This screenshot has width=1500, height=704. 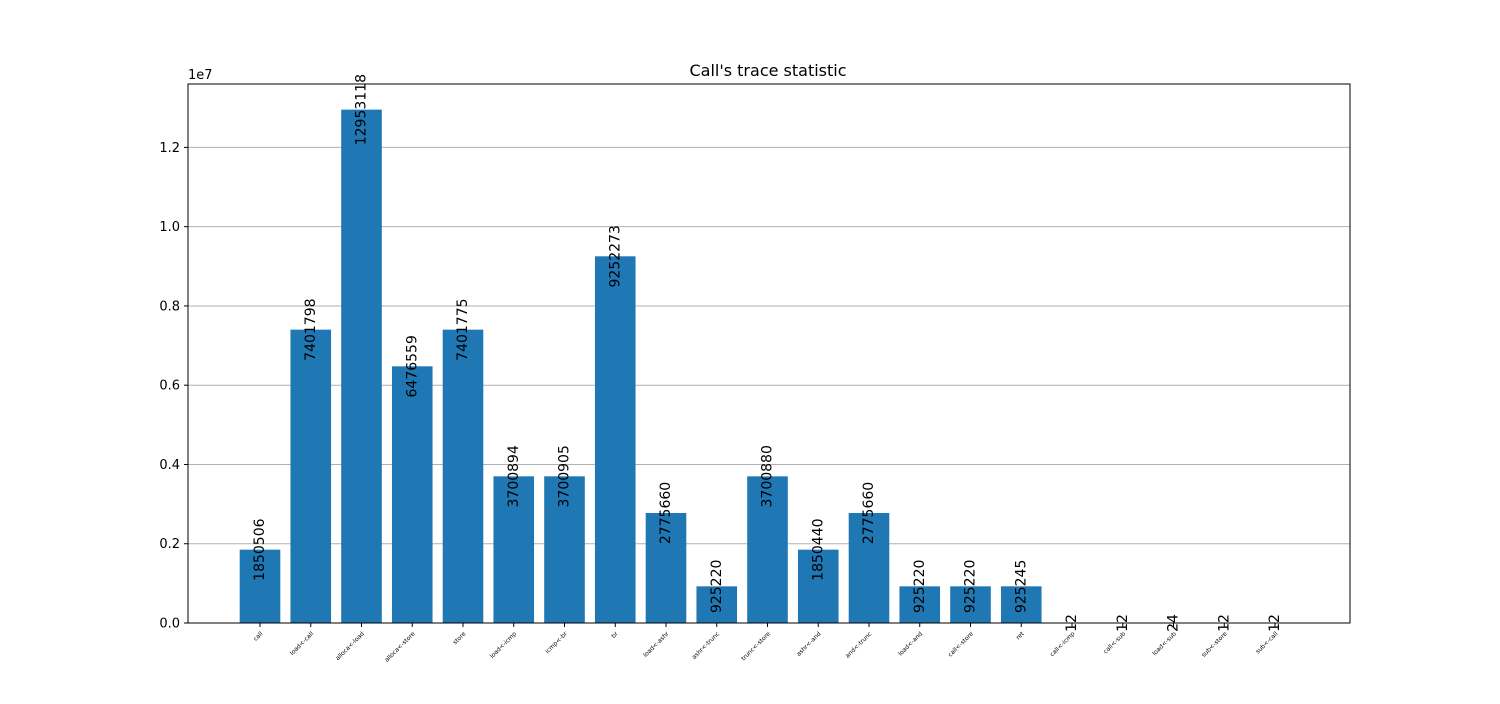 What do you see at coordinates (808, 643) in the screenshot?
I see `x-tick-label: ashr<-and` at bounding box center [808, 643].